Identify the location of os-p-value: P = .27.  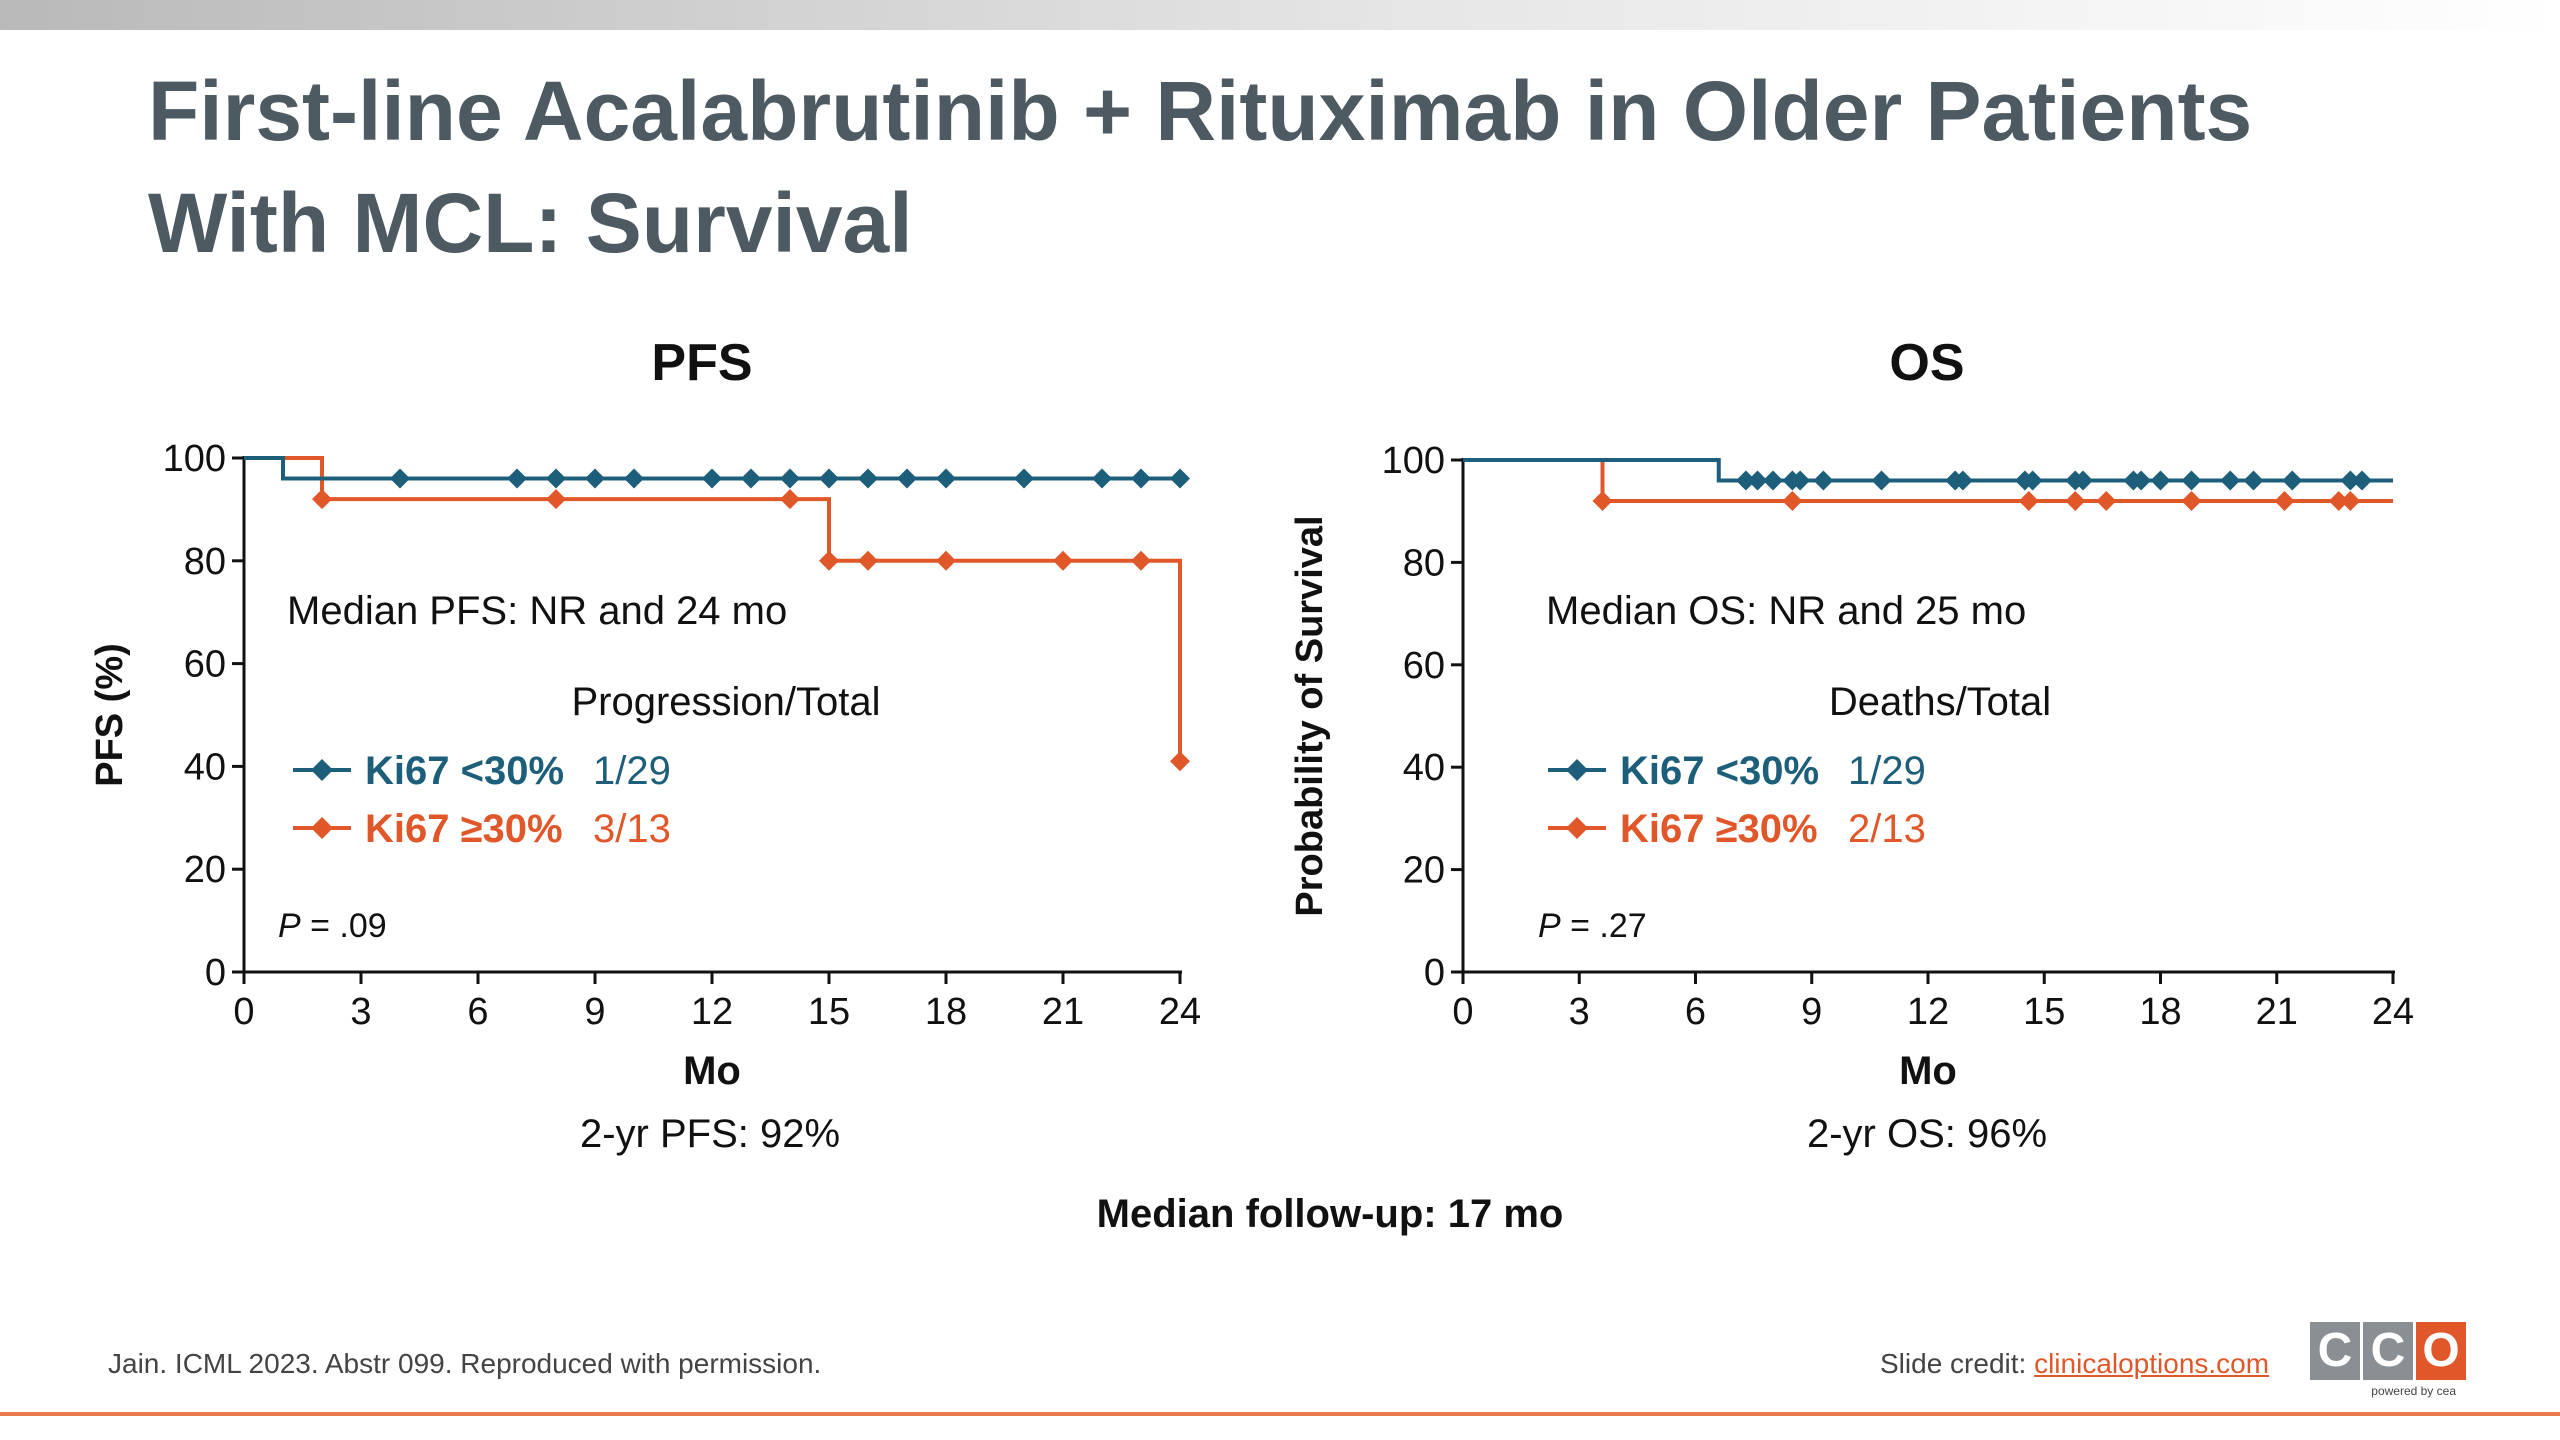
(1592, 926).